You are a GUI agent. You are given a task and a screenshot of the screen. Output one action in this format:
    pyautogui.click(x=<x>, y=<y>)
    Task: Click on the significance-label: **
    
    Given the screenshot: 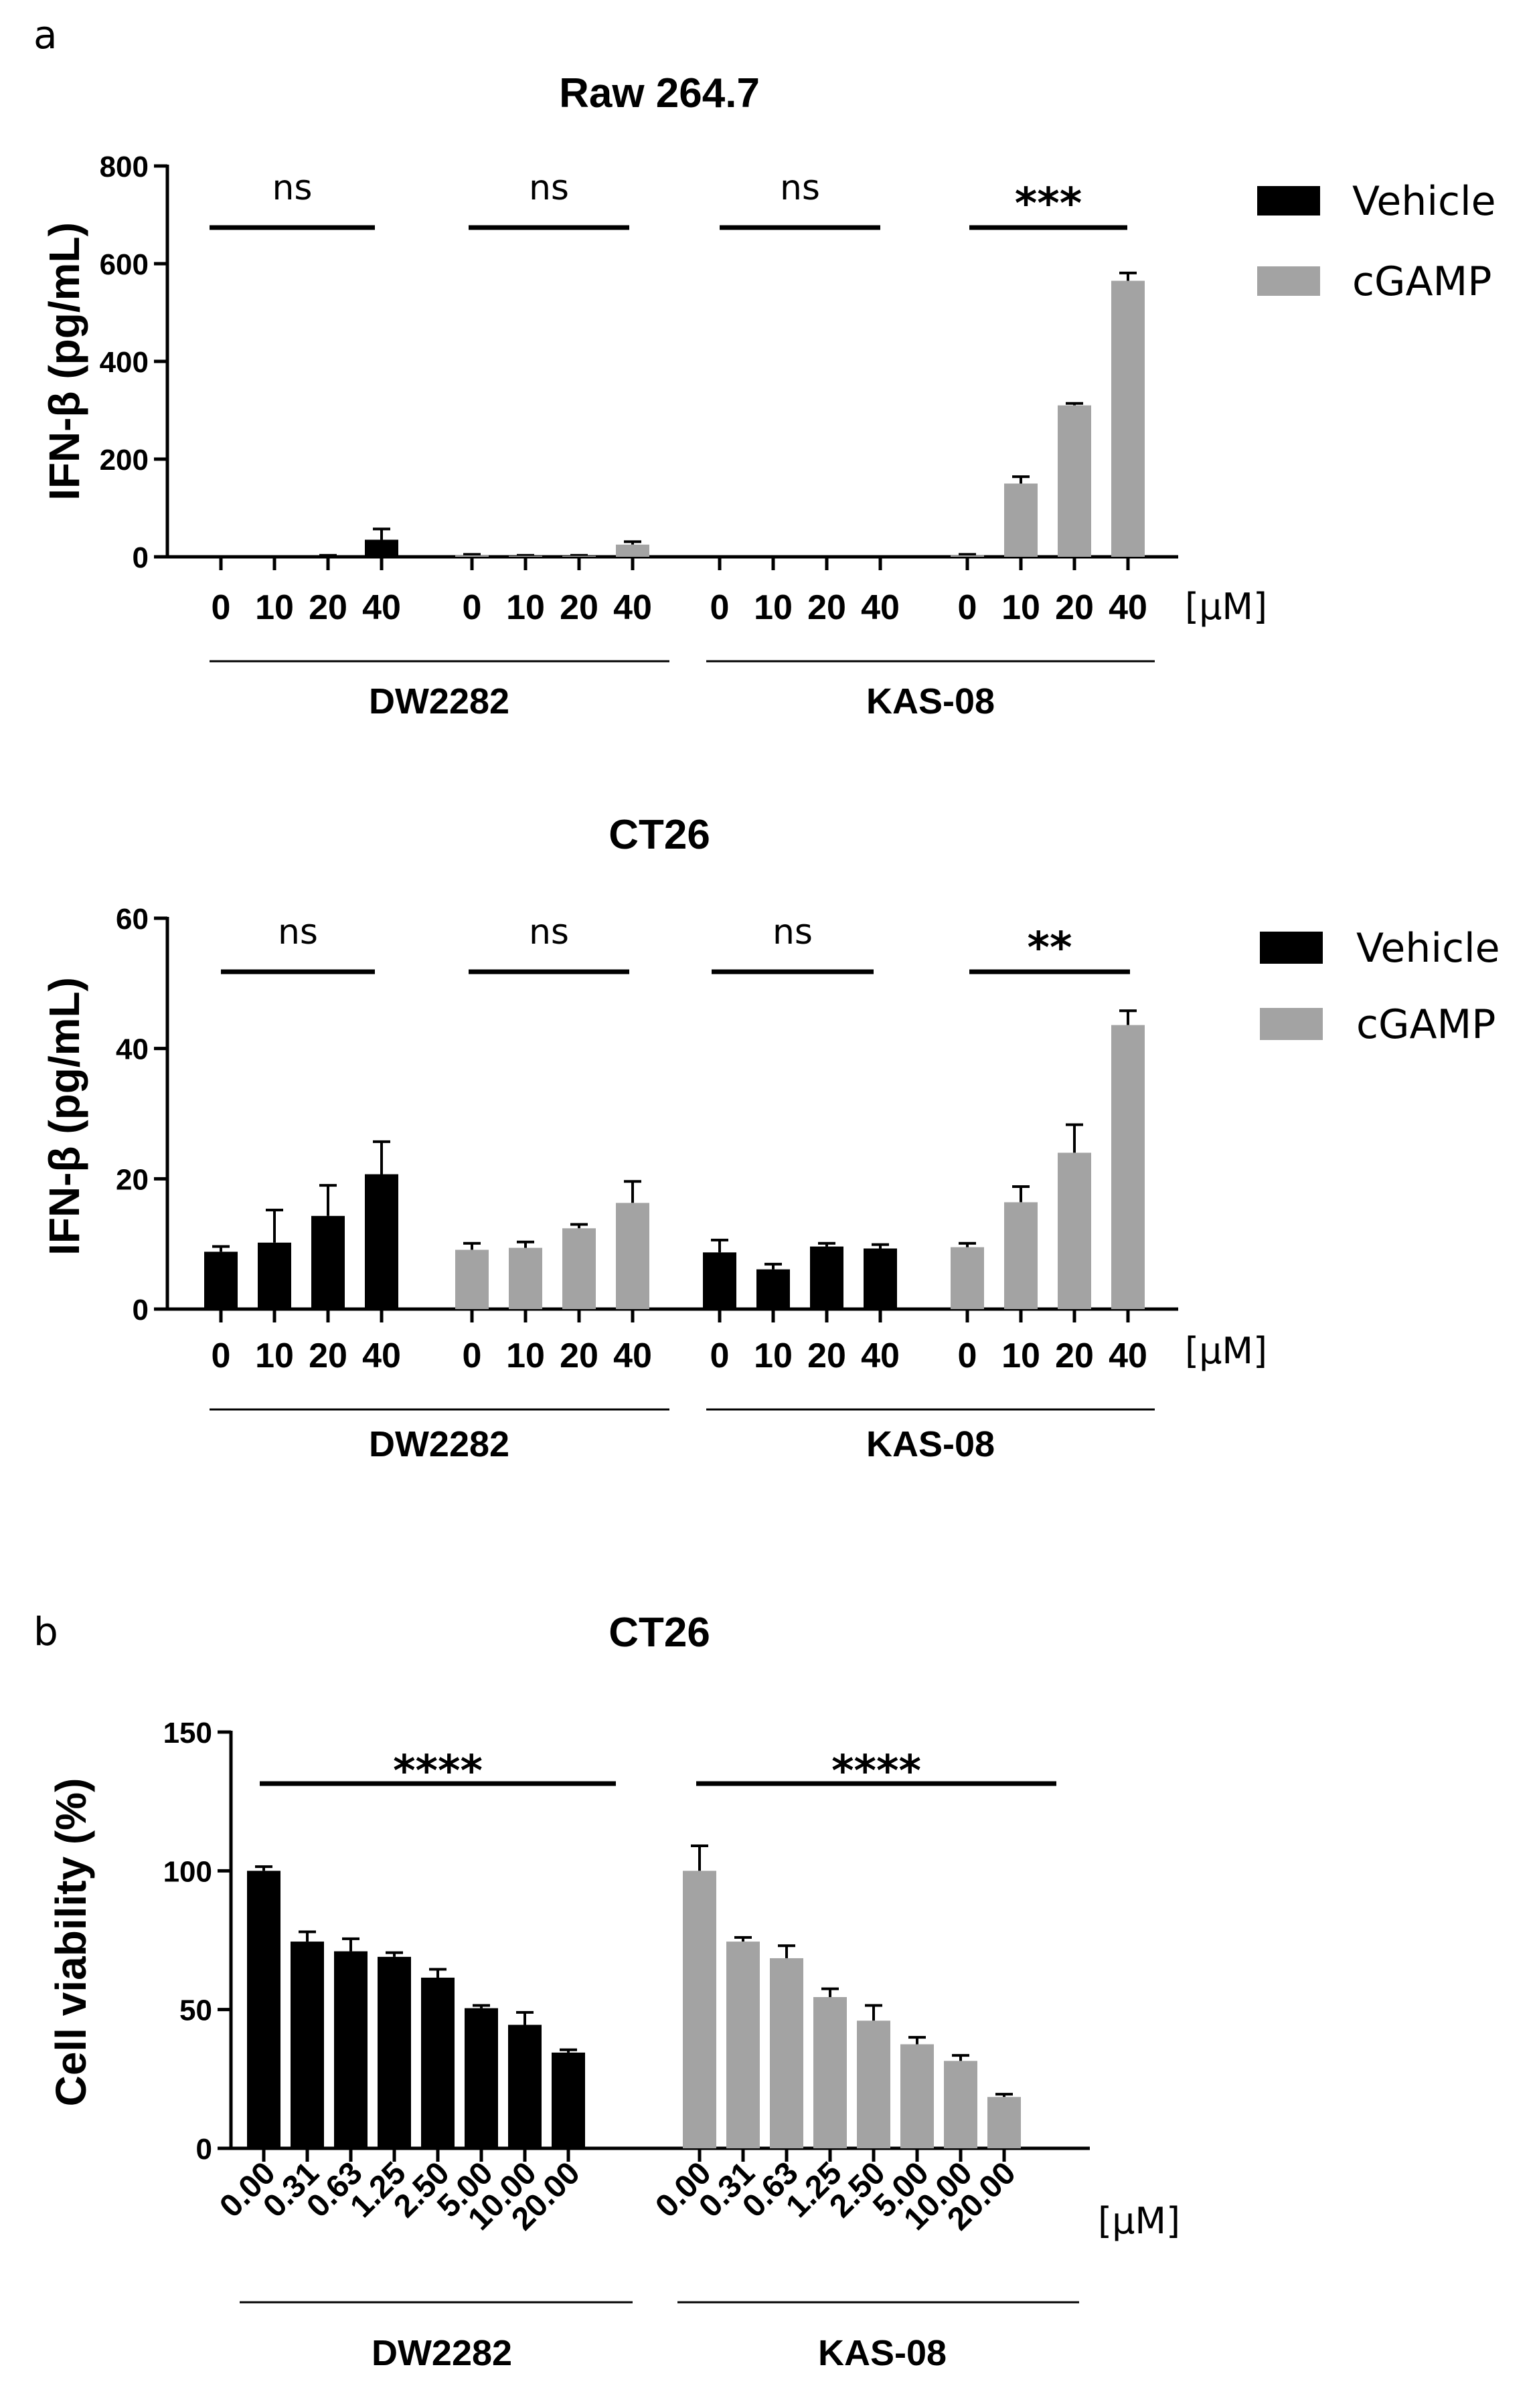 What is the action you would take?
    pyautogui.click(x=1050, y=948)
    